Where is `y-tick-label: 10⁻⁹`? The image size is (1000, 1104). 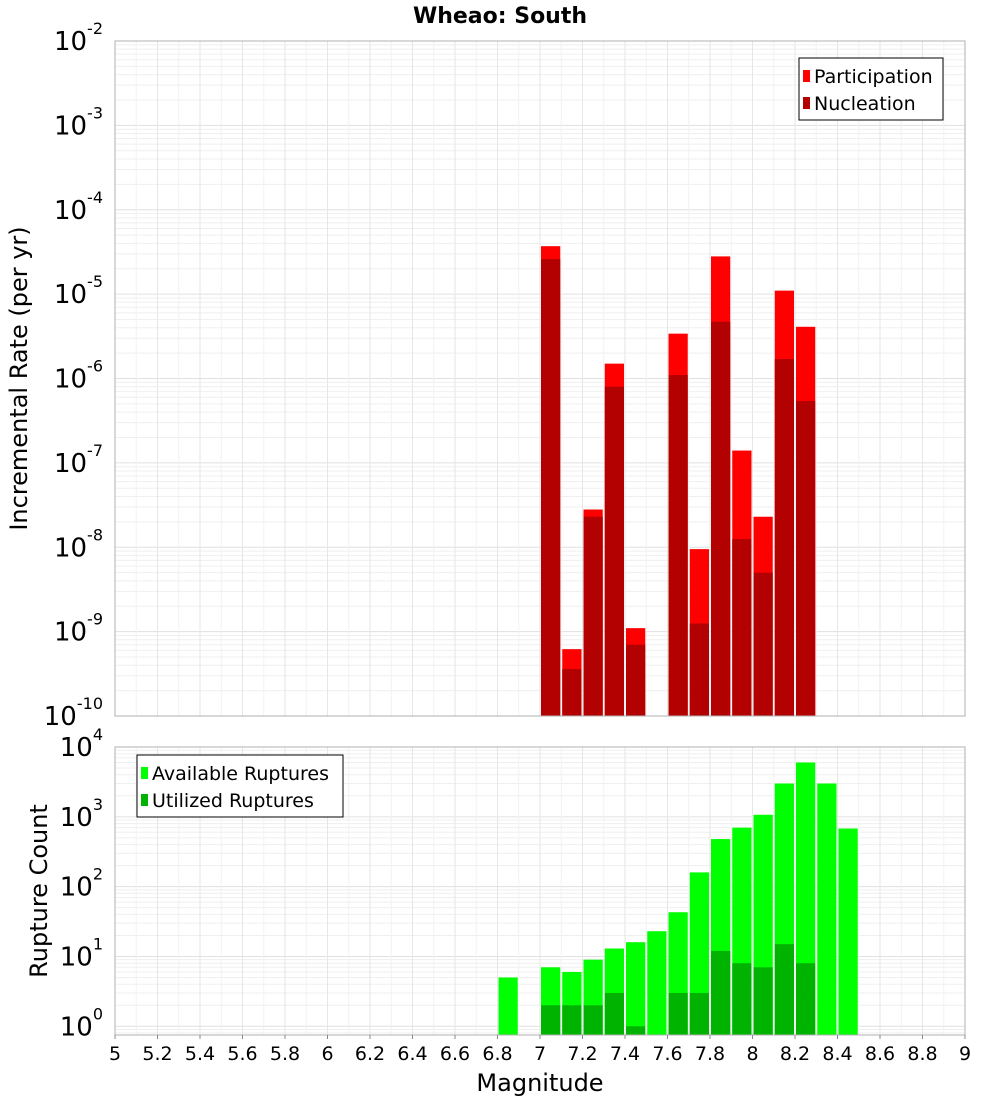 y-tick-label: 10⁻⁹ is located at coordinates (78, 629).